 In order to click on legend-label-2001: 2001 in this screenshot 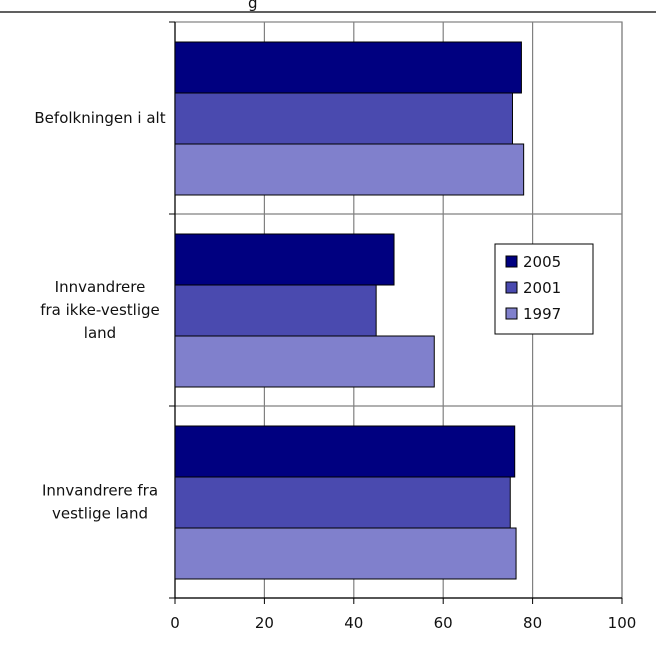, I will do `click(542, 288)`.